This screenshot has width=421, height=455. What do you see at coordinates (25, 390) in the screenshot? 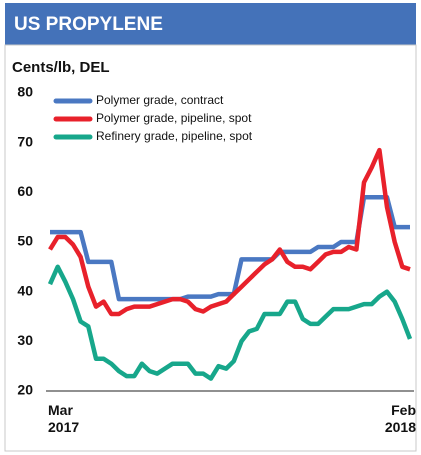
I see `y-tick-label: 20` at bounding box center [25, 390].